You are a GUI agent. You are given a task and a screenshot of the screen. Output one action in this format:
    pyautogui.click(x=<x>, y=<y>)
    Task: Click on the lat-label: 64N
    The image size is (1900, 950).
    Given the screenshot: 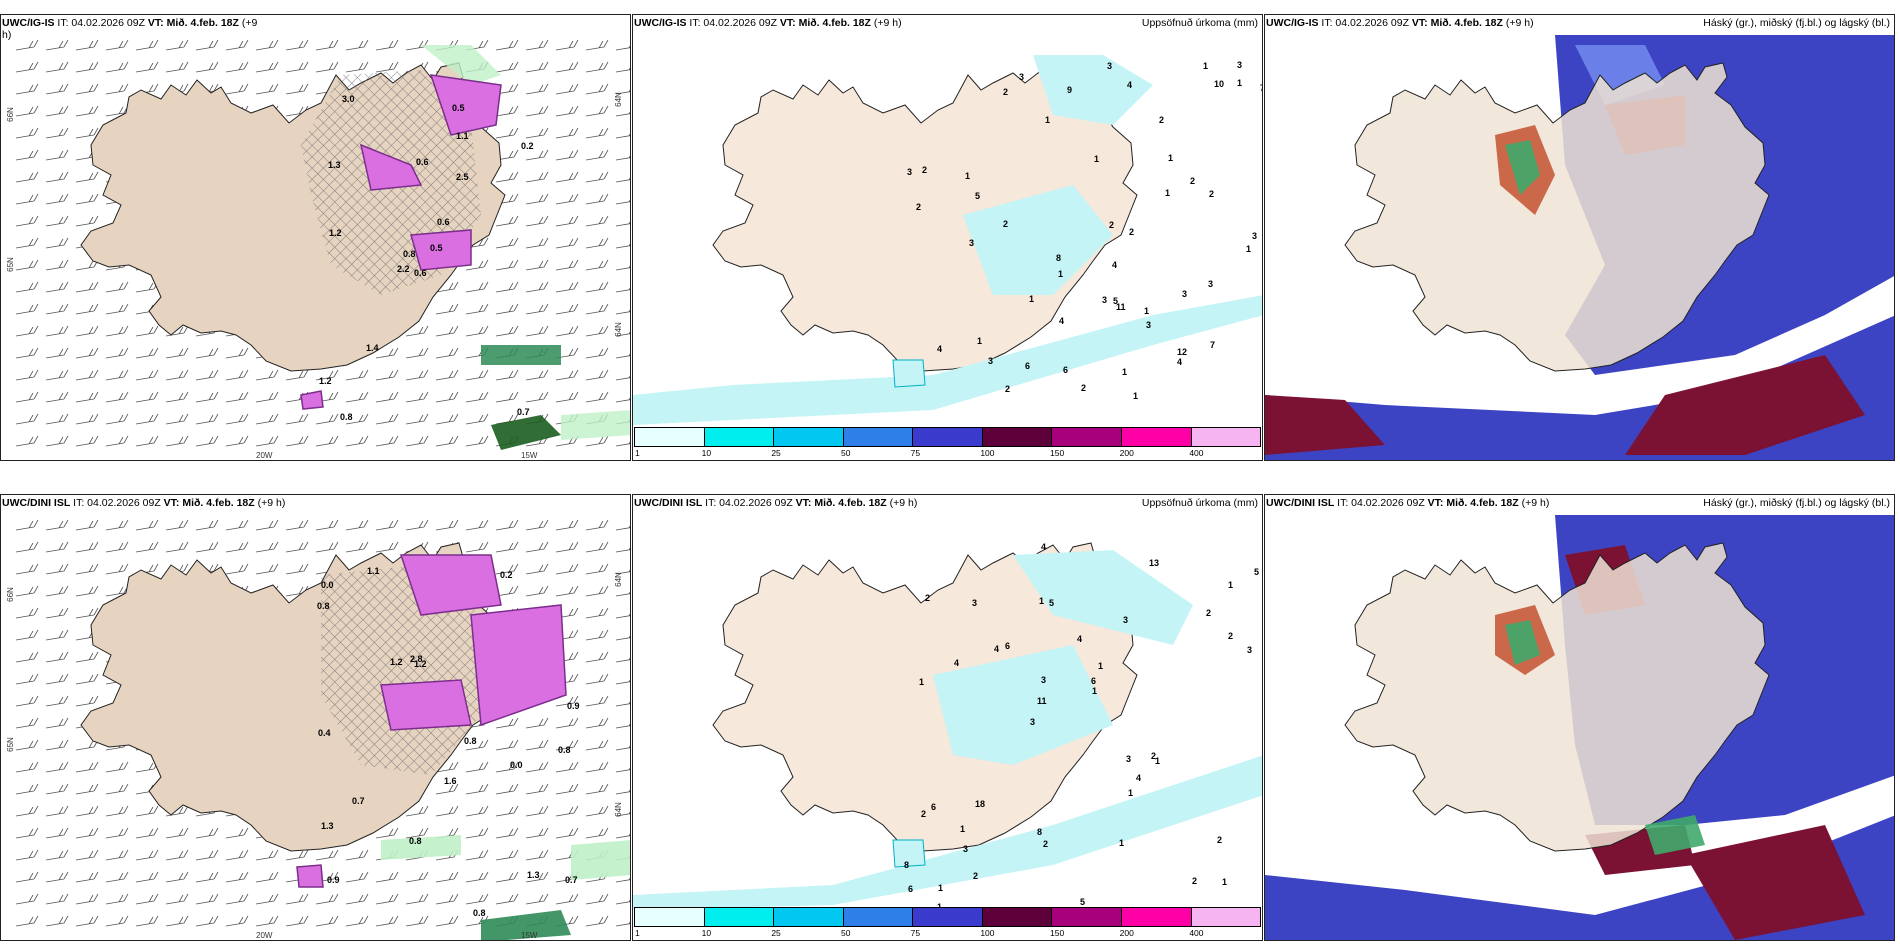 What is the action you would take?
    pyautogui.click(x=618, y=579)
    